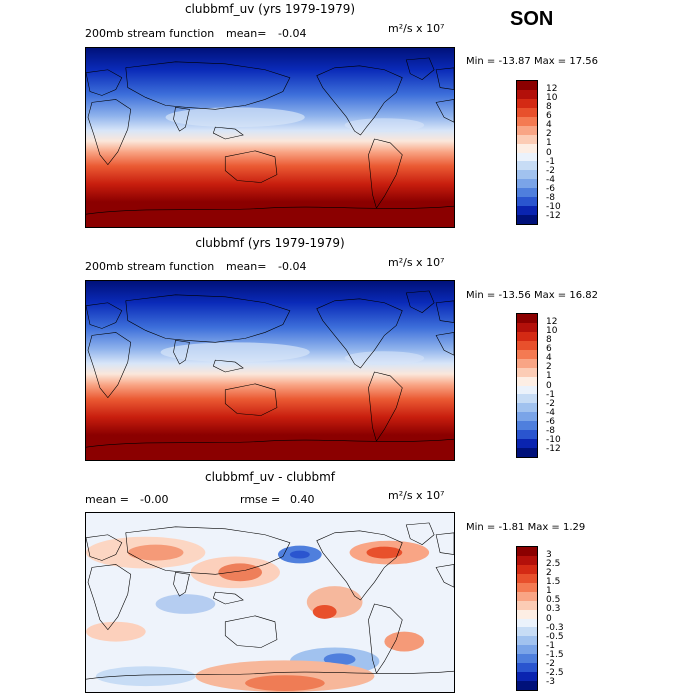 This screenshot has width=700, height=700. What do you see at coordinates (574, 527) in the screenshot?
I see `panel3-max-value: 1.29` at bounding box center [574, 527].